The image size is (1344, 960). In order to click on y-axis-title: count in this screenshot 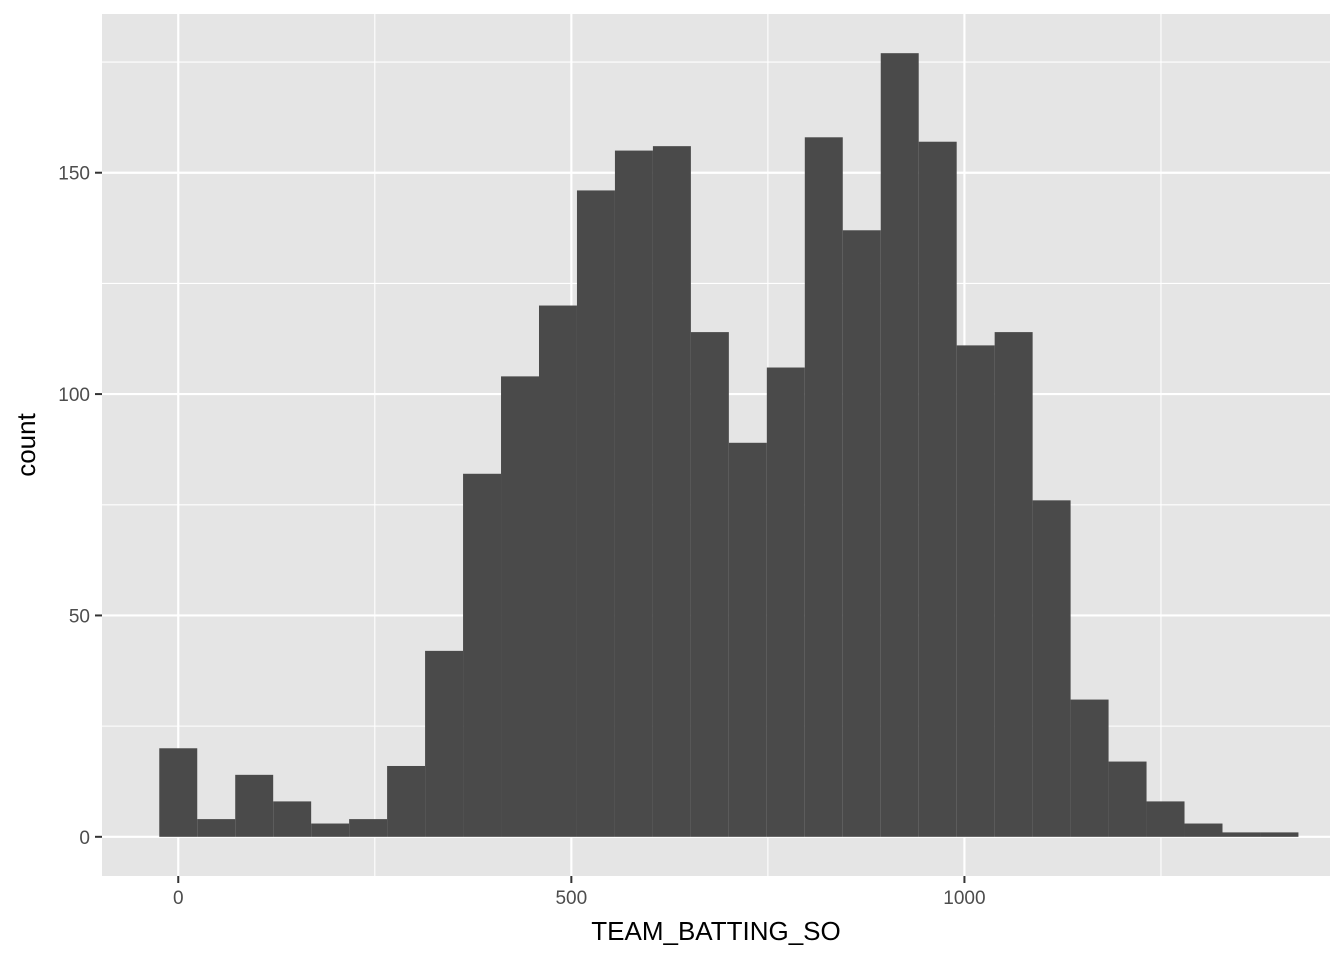, I will do `click(26, 444)`.